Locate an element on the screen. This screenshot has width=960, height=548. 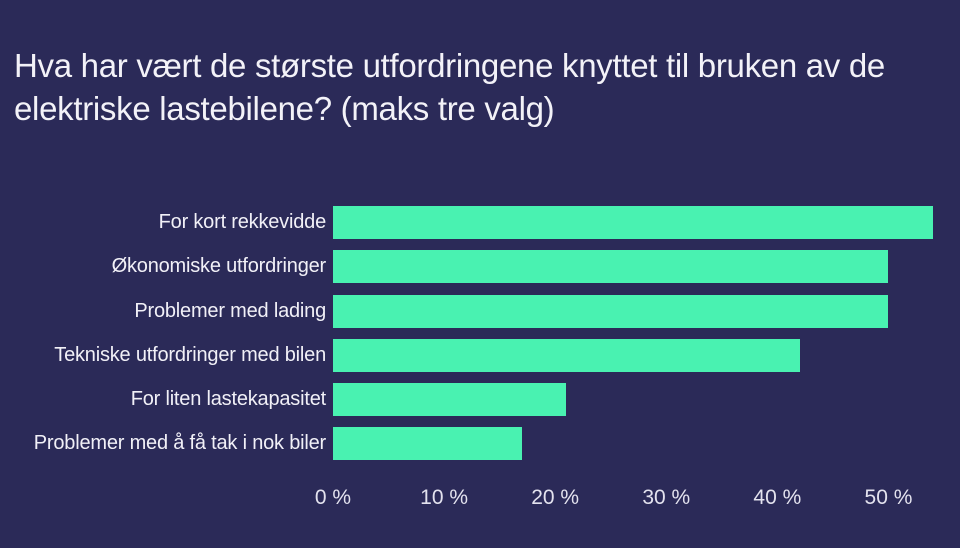
chart-row: Økonomiske utfordringer is located at coordinates (472, 267).